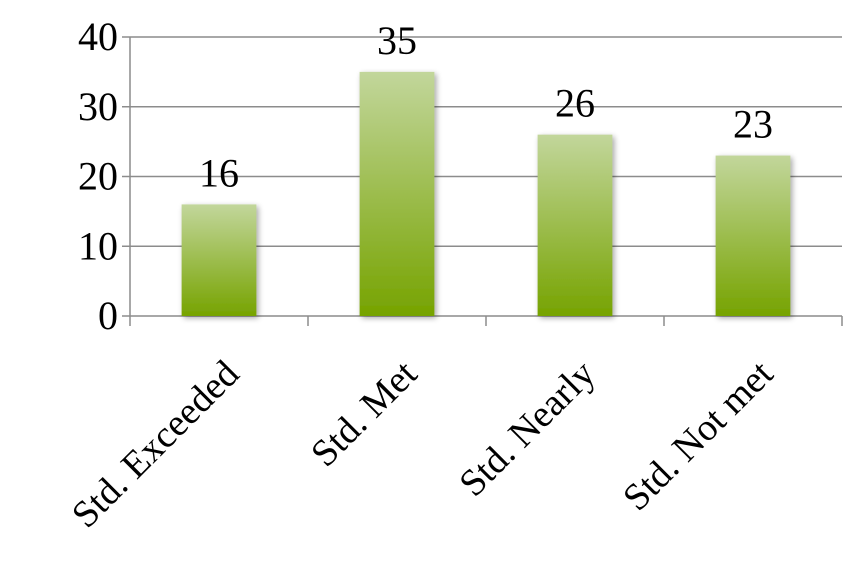  Describe the element at coordinates (98, 245) in the screenshot. I see `y-tick-label: 10` at that location.